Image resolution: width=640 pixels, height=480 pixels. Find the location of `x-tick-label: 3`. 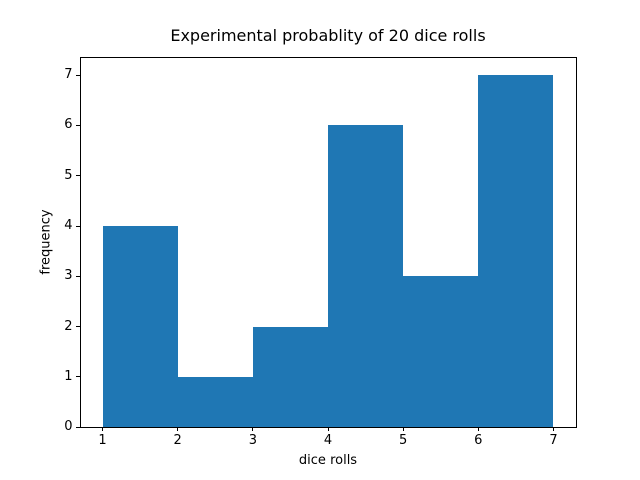

x-tick-label: 3 is located at coordinates (252, 440).